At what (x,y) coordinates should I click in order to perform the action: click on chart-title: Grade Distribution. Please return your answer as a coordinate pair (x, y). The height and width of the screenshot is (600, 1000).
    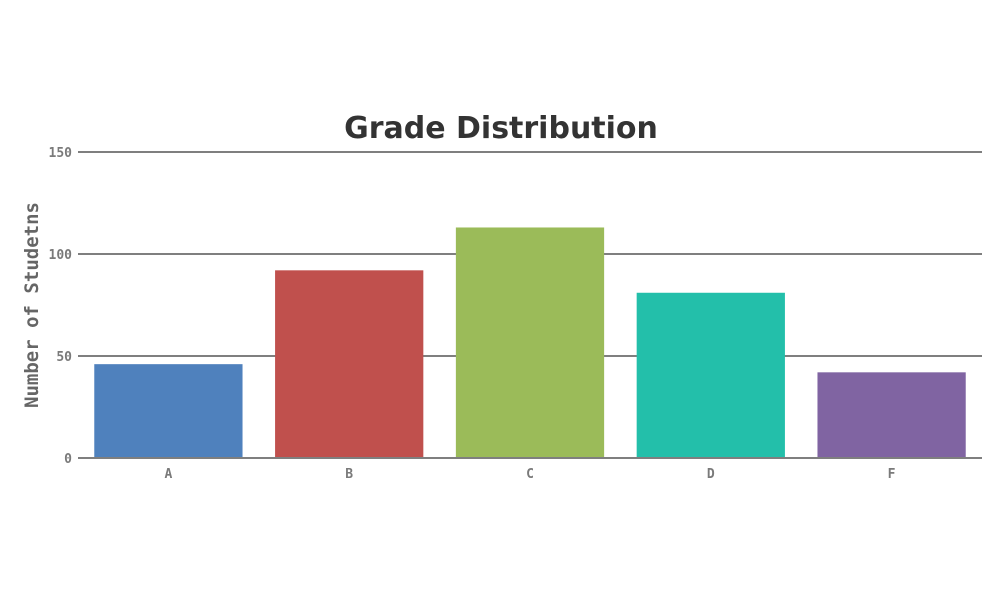
    Looking at the image, I should click on (501, 128).